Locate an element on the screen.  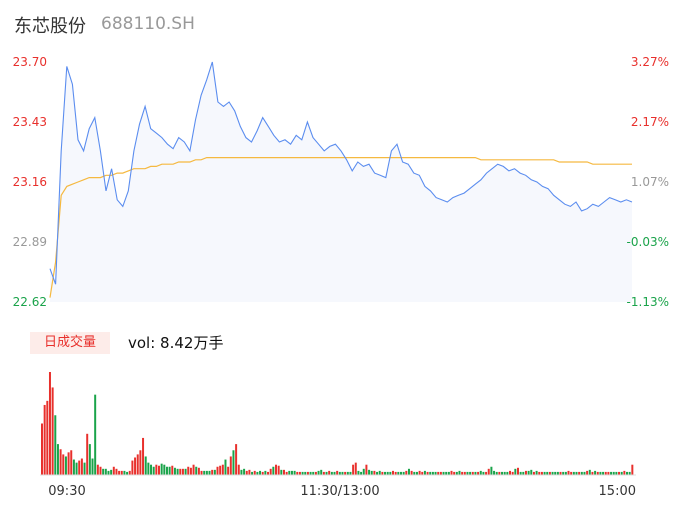
volume-tab: 日成交量 is located at coordinates (70, 343).